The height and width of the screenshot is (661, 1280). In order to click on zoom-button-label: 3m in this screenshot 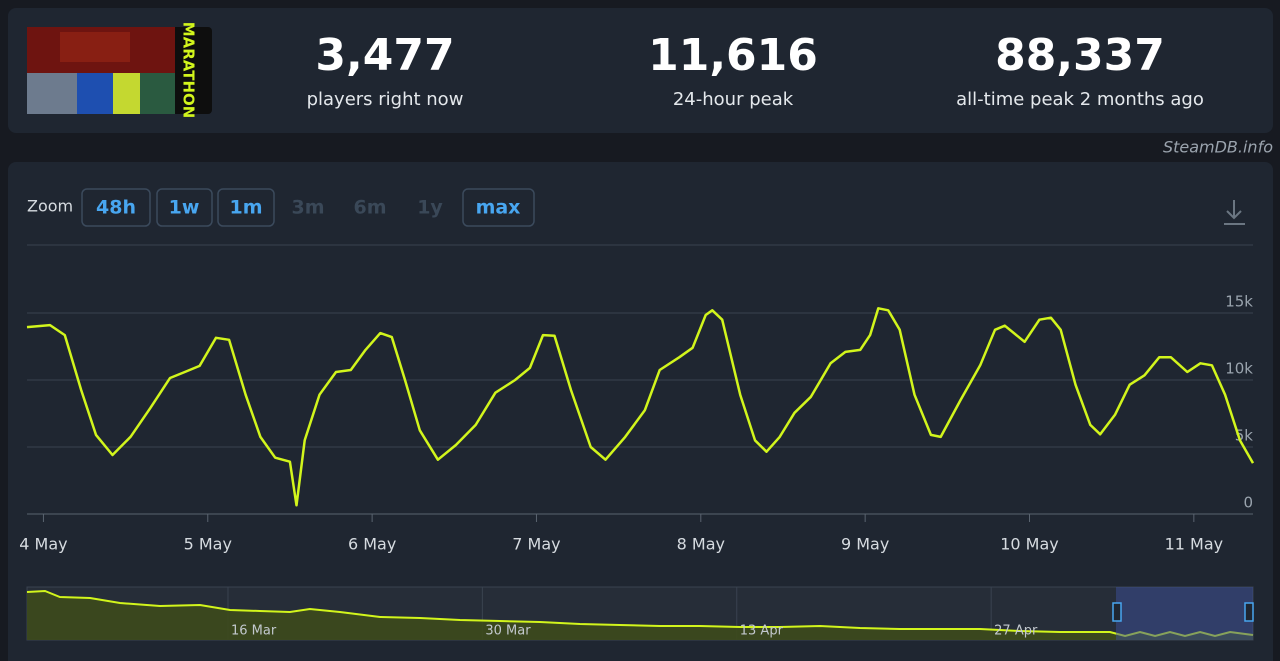, I will do `click(307, 208)`.